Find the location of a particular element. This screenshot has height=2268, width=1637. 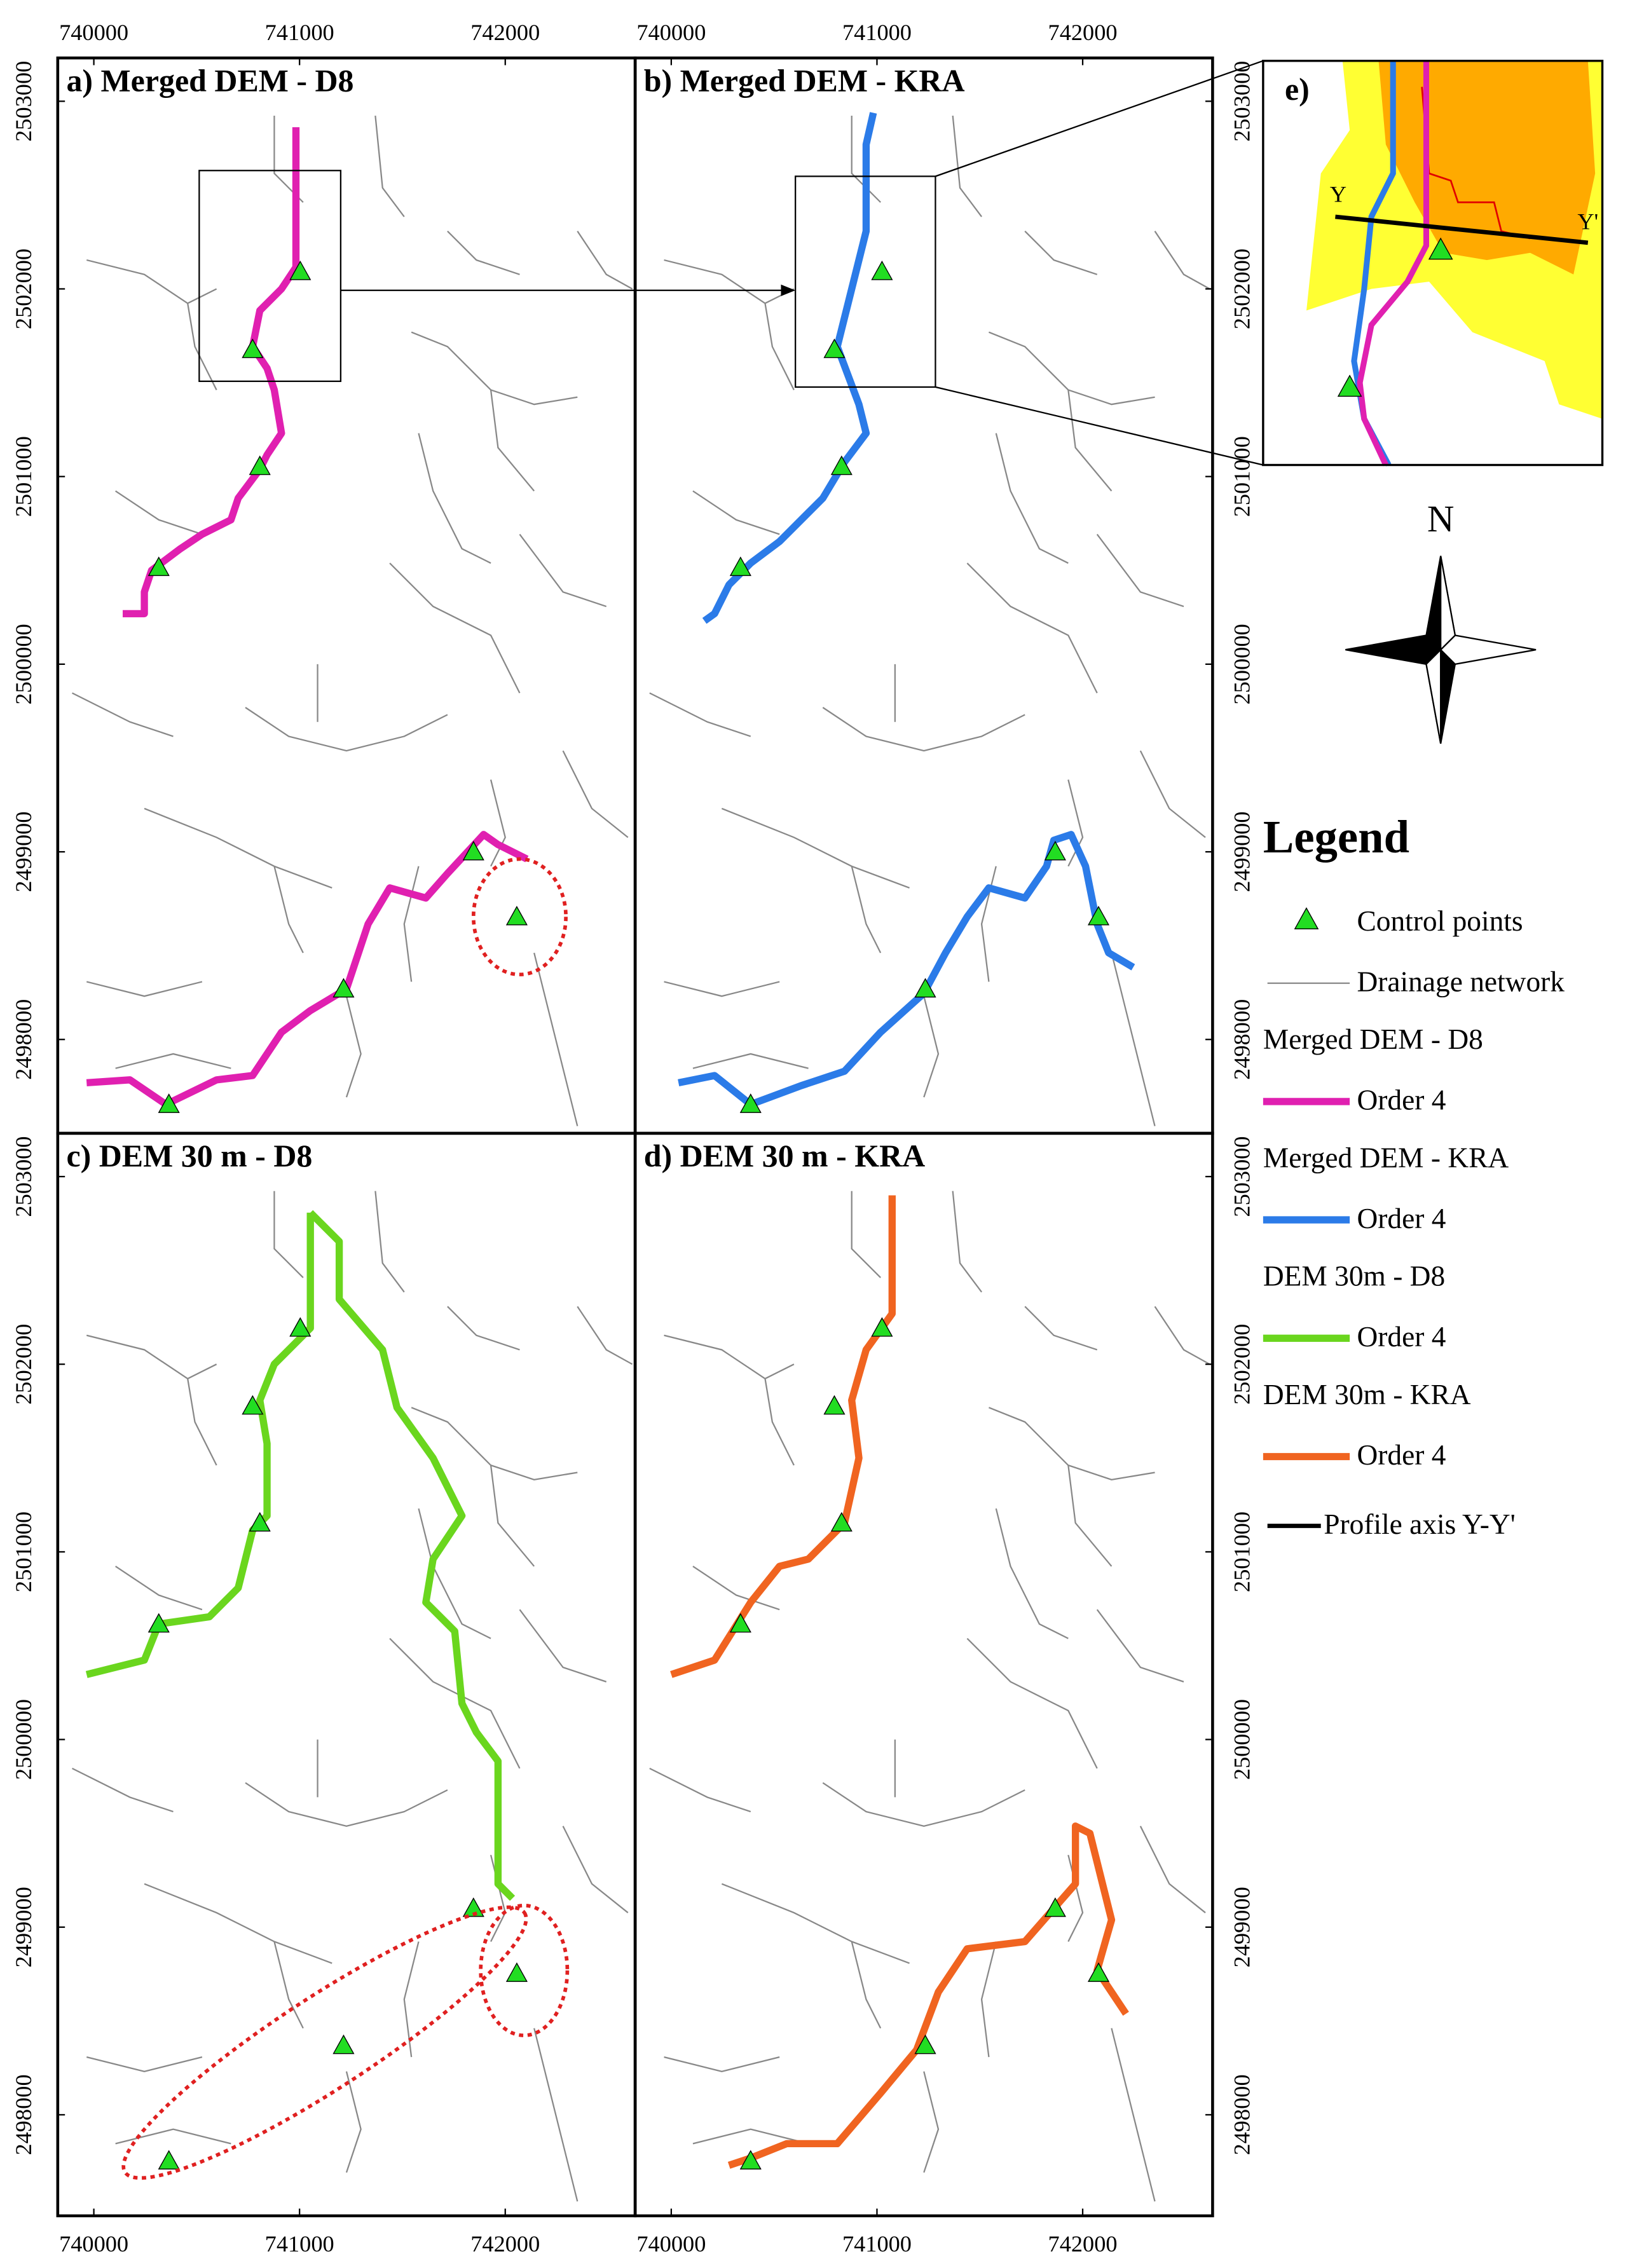

inset-title: e) is located at coordinates (1298, 89).